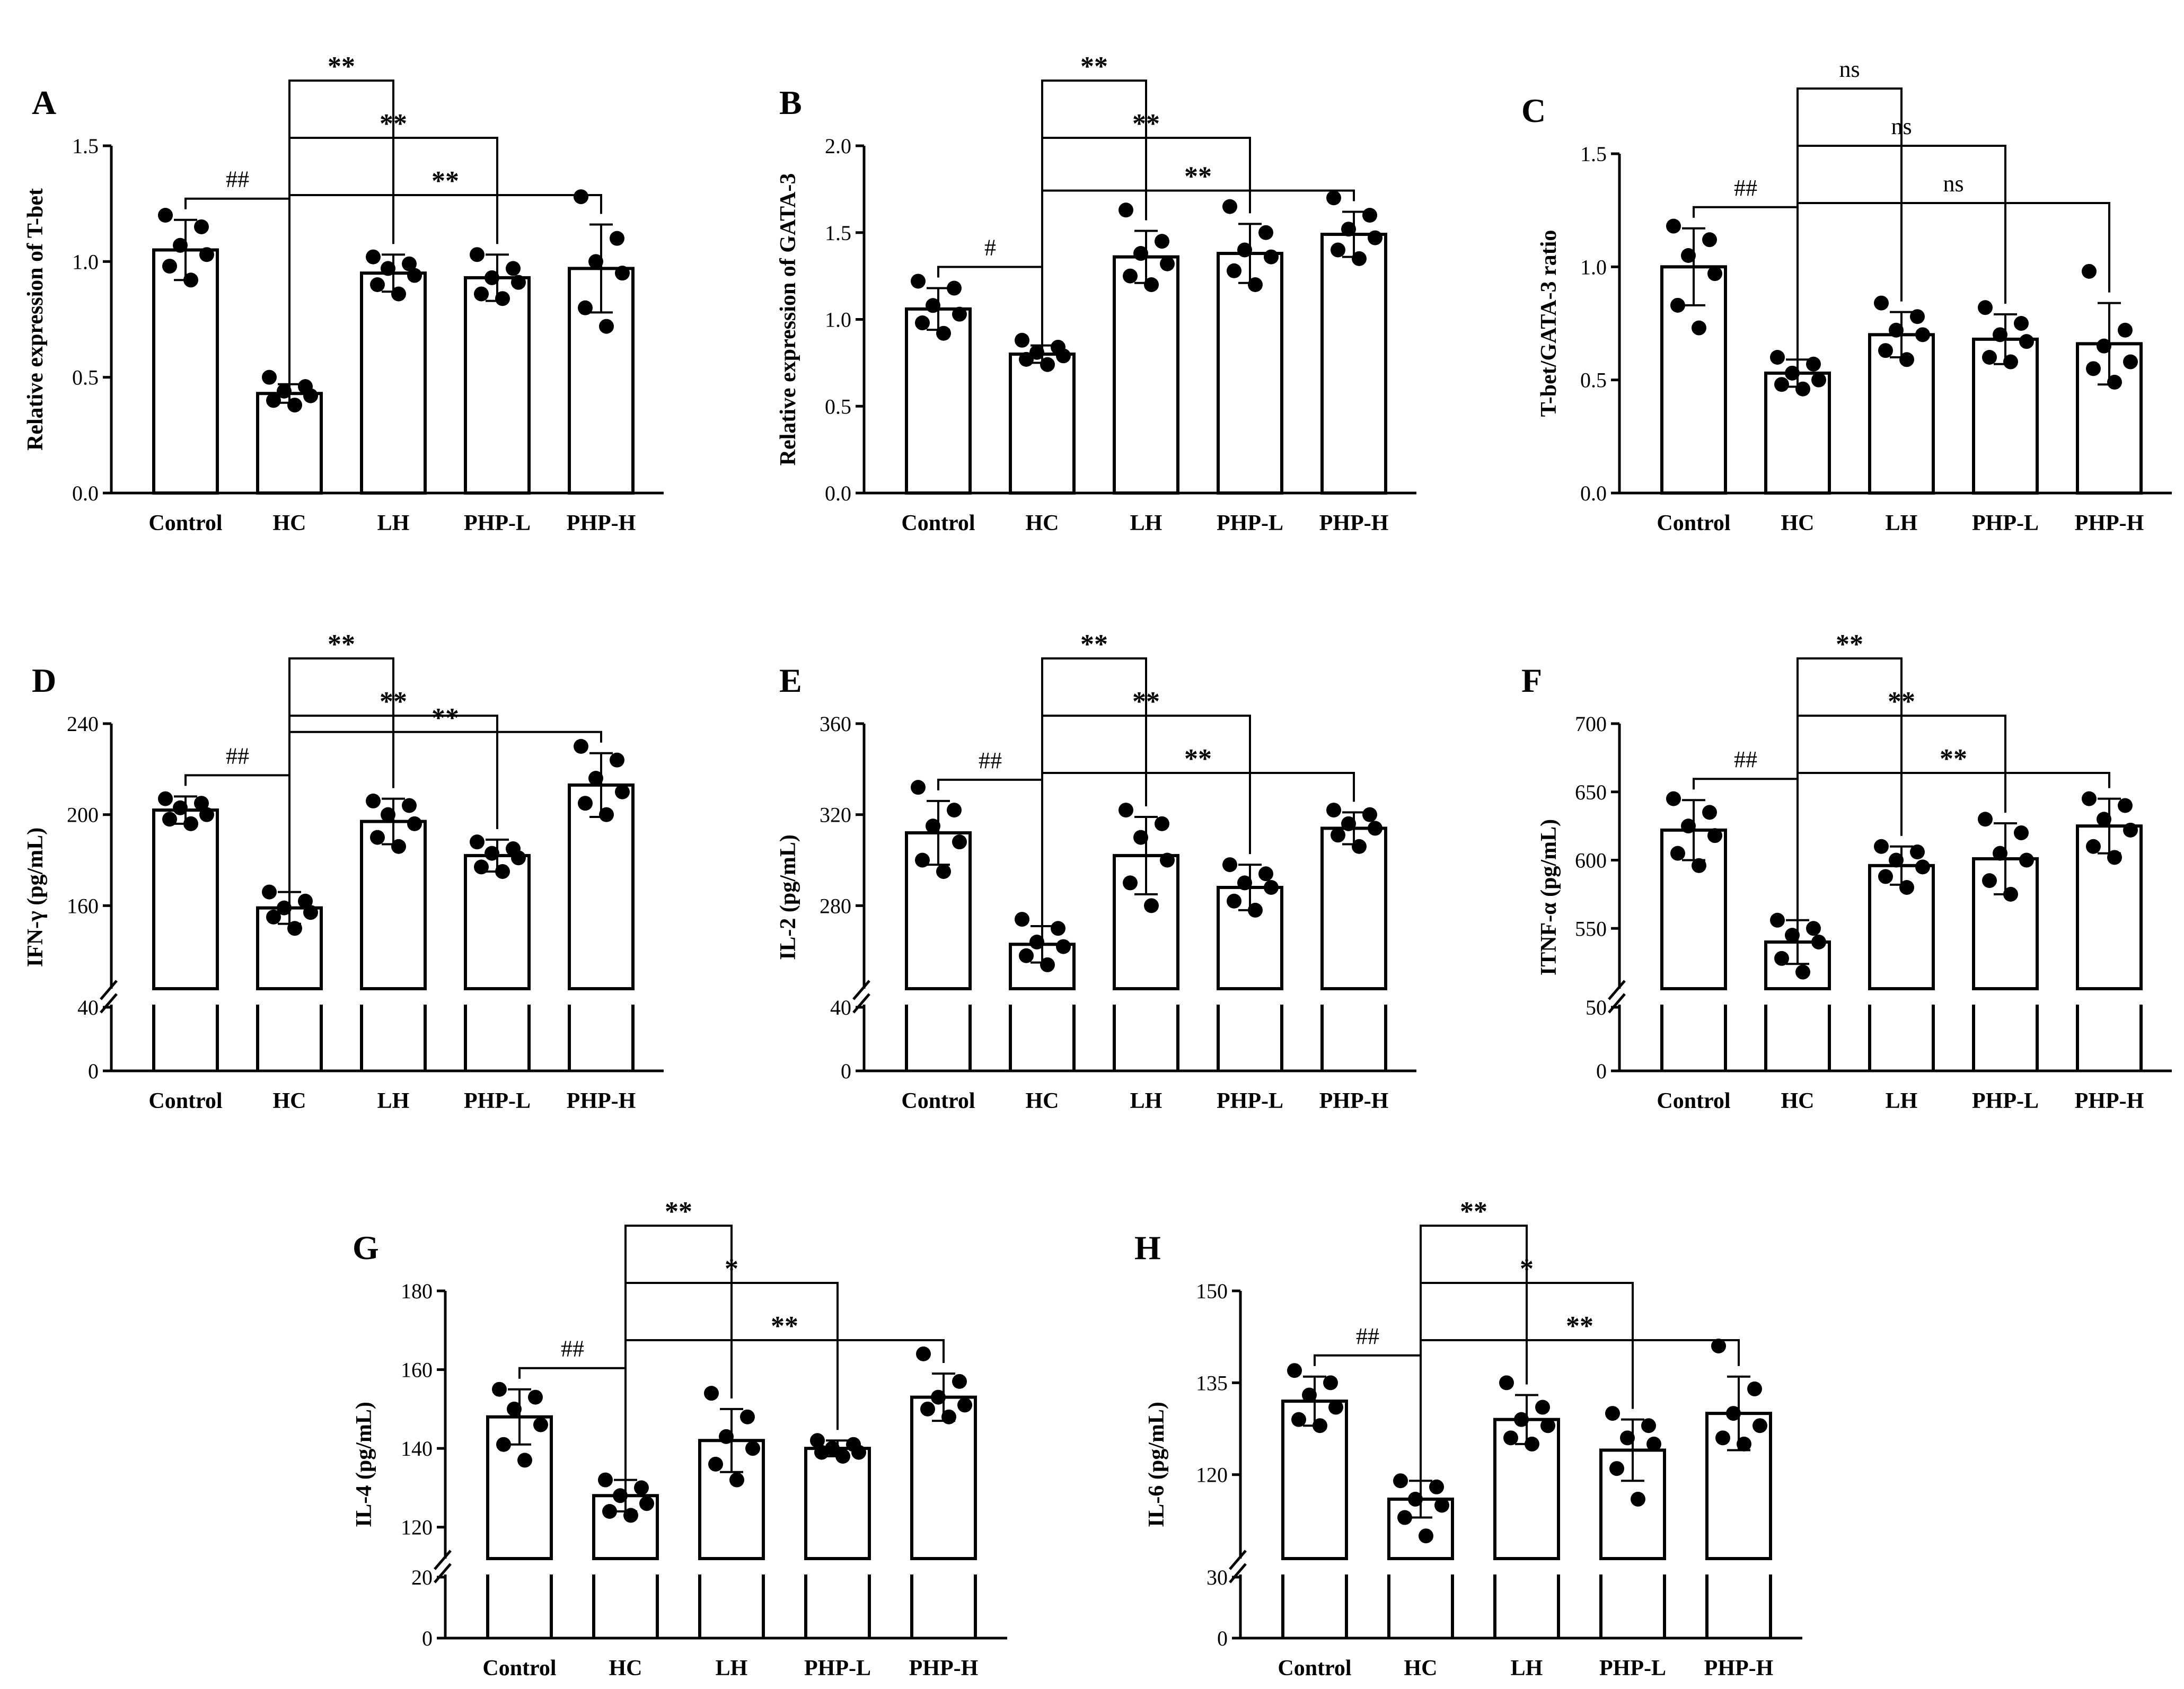 Image resolution: width=2184 pixels, height=1689 pixels. Describe the element at coordinates (1549, 323) in the screenshot. I see `y-axis-label: T-bet/GATA-3 ratio` at that location.